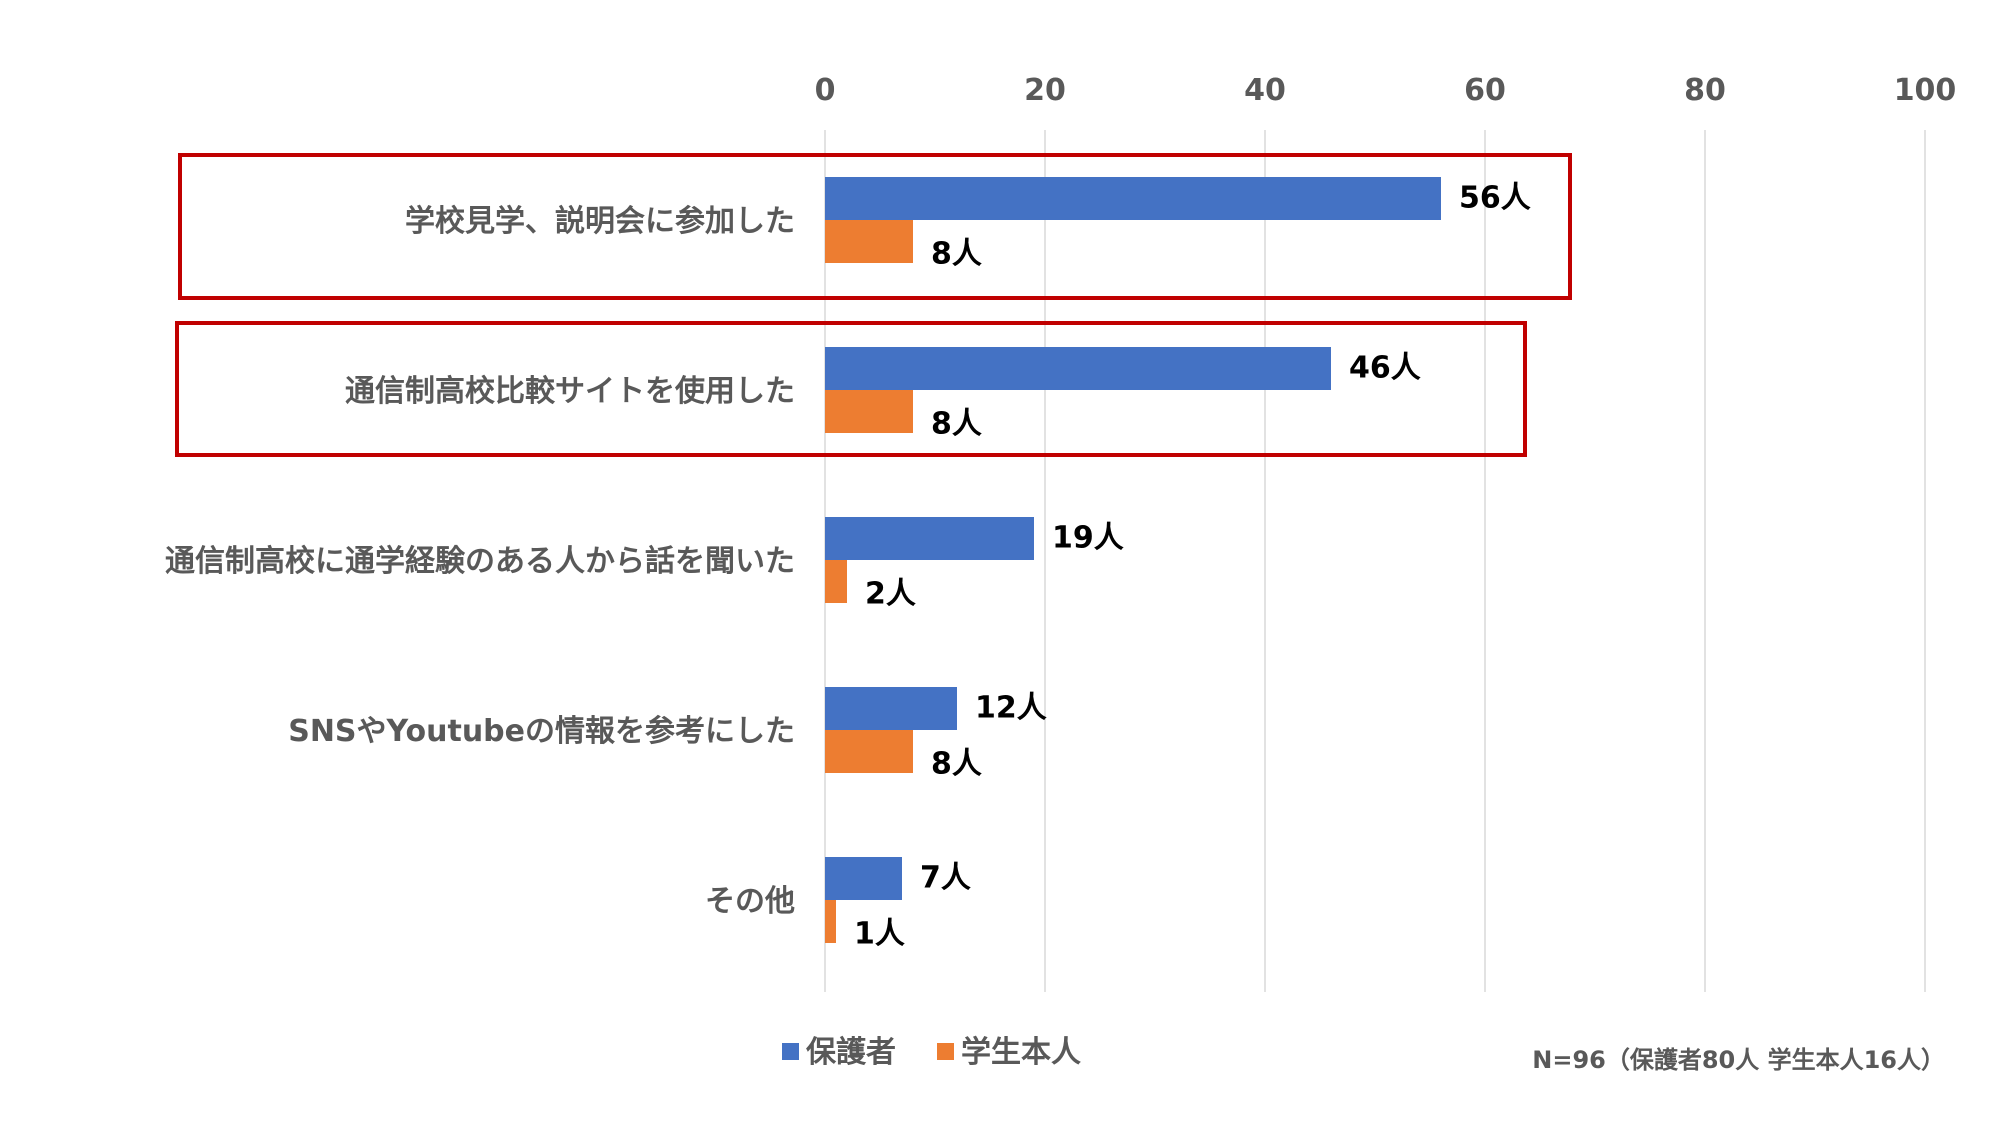  I want to click on category-label: 通信制高校に通学経験のある人から話を聞いた, so click(480, 561).